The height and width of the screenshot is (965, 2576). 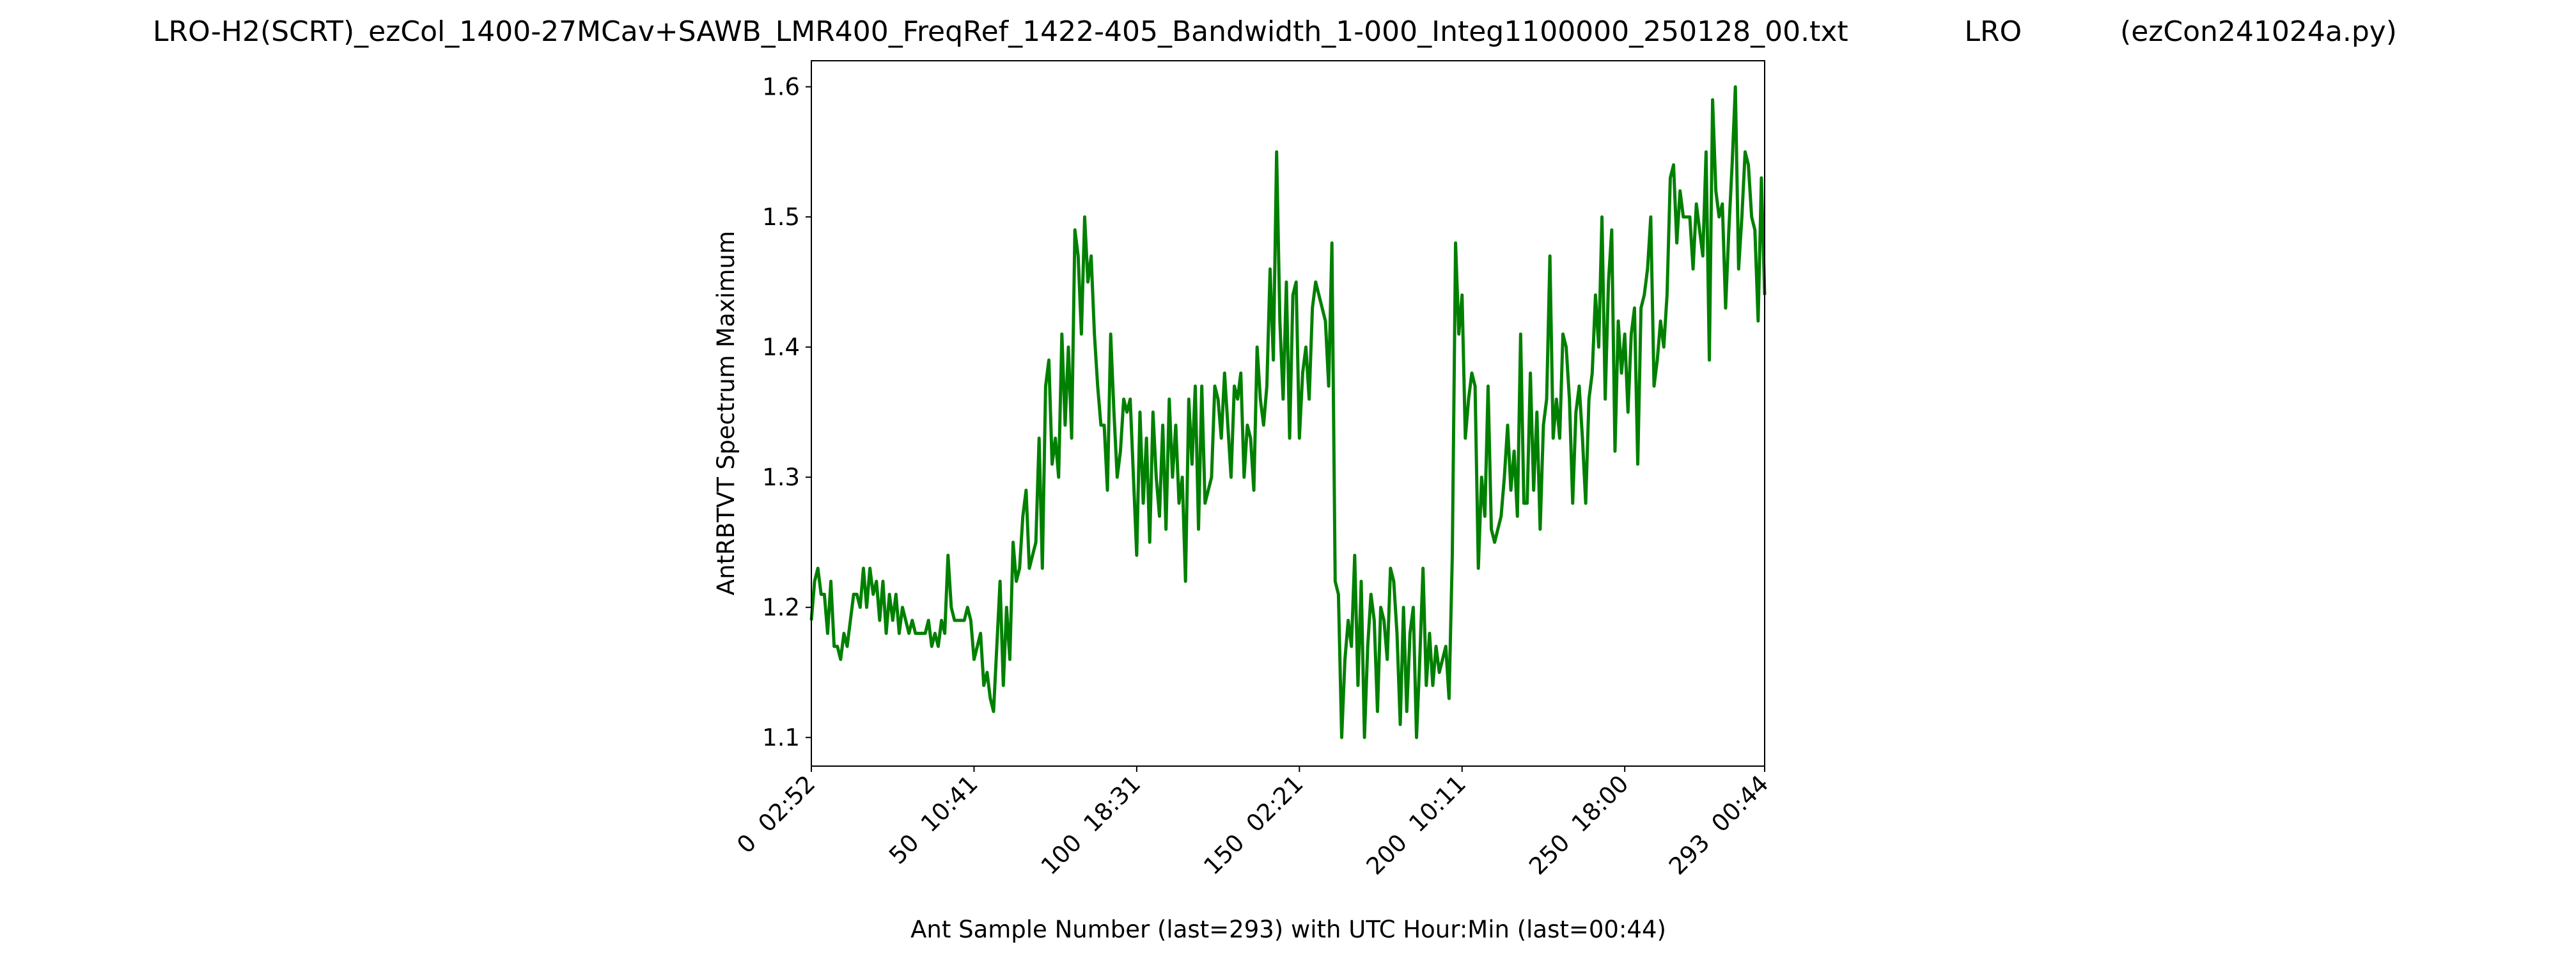 What do you see at coordinates (781, 217) in the screenshot?
I see `y-tick-label: 1.5` at bounding box center [781, 217].